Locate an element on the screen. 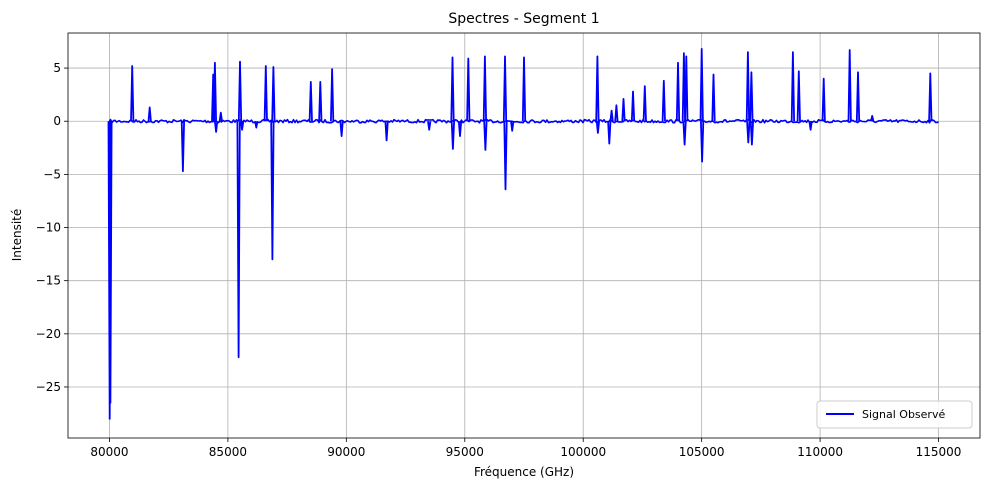  x-tick-label: 80000 is located at coordinates (109, 452).